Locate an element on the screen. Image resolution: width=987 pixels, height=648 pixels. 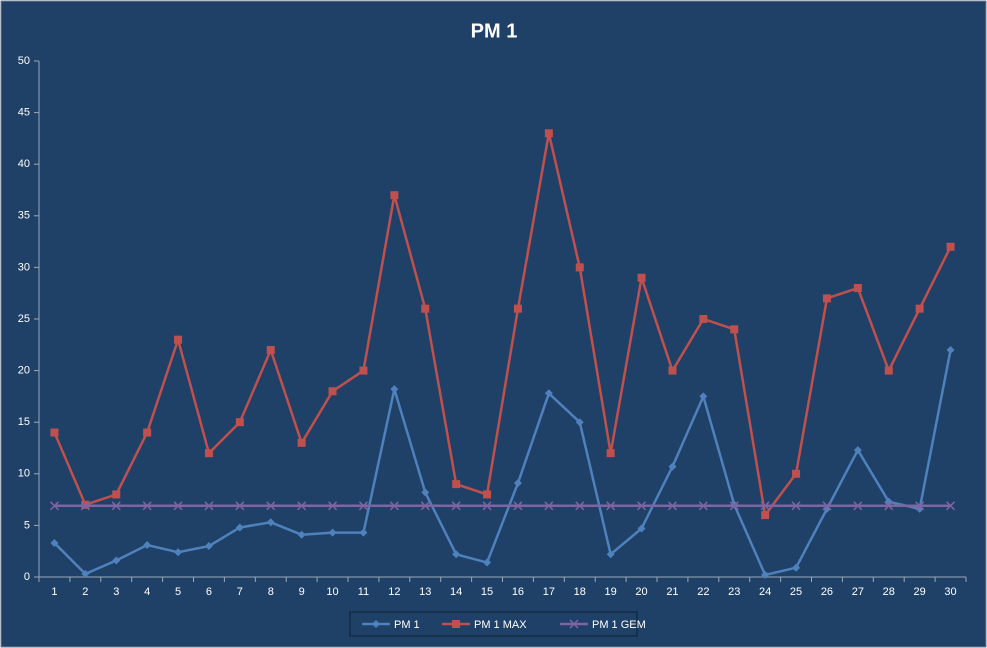
x-tick-label: 11 is located at coordinates (363, 592).